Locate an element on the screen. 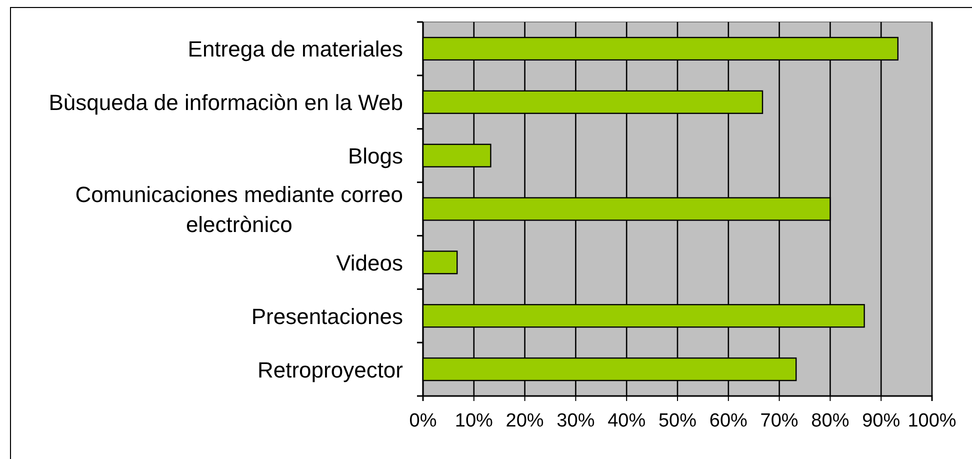 Image resolution: width=972 pixels, height=459 pixels. y-tick-label: Retroproyector is located at coordinates (330, 369).